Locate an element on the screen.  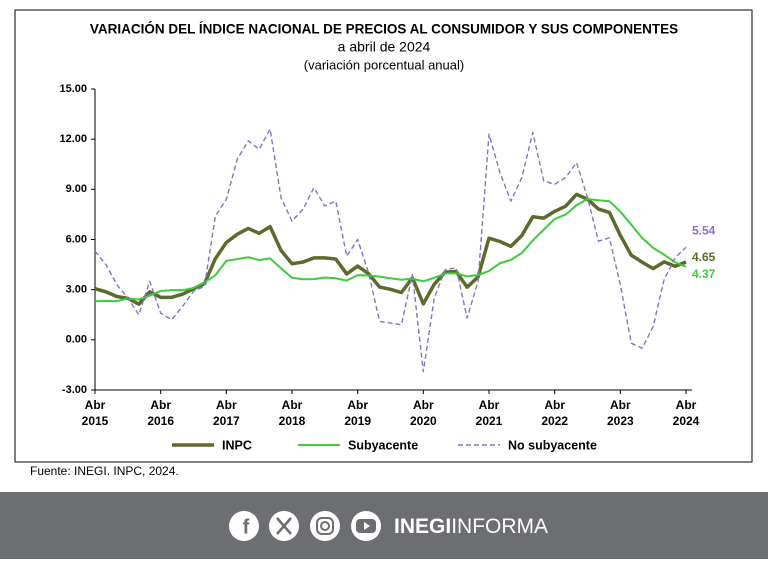
x-tick-label: Abr 2016 is located at coordinates (160, 413).